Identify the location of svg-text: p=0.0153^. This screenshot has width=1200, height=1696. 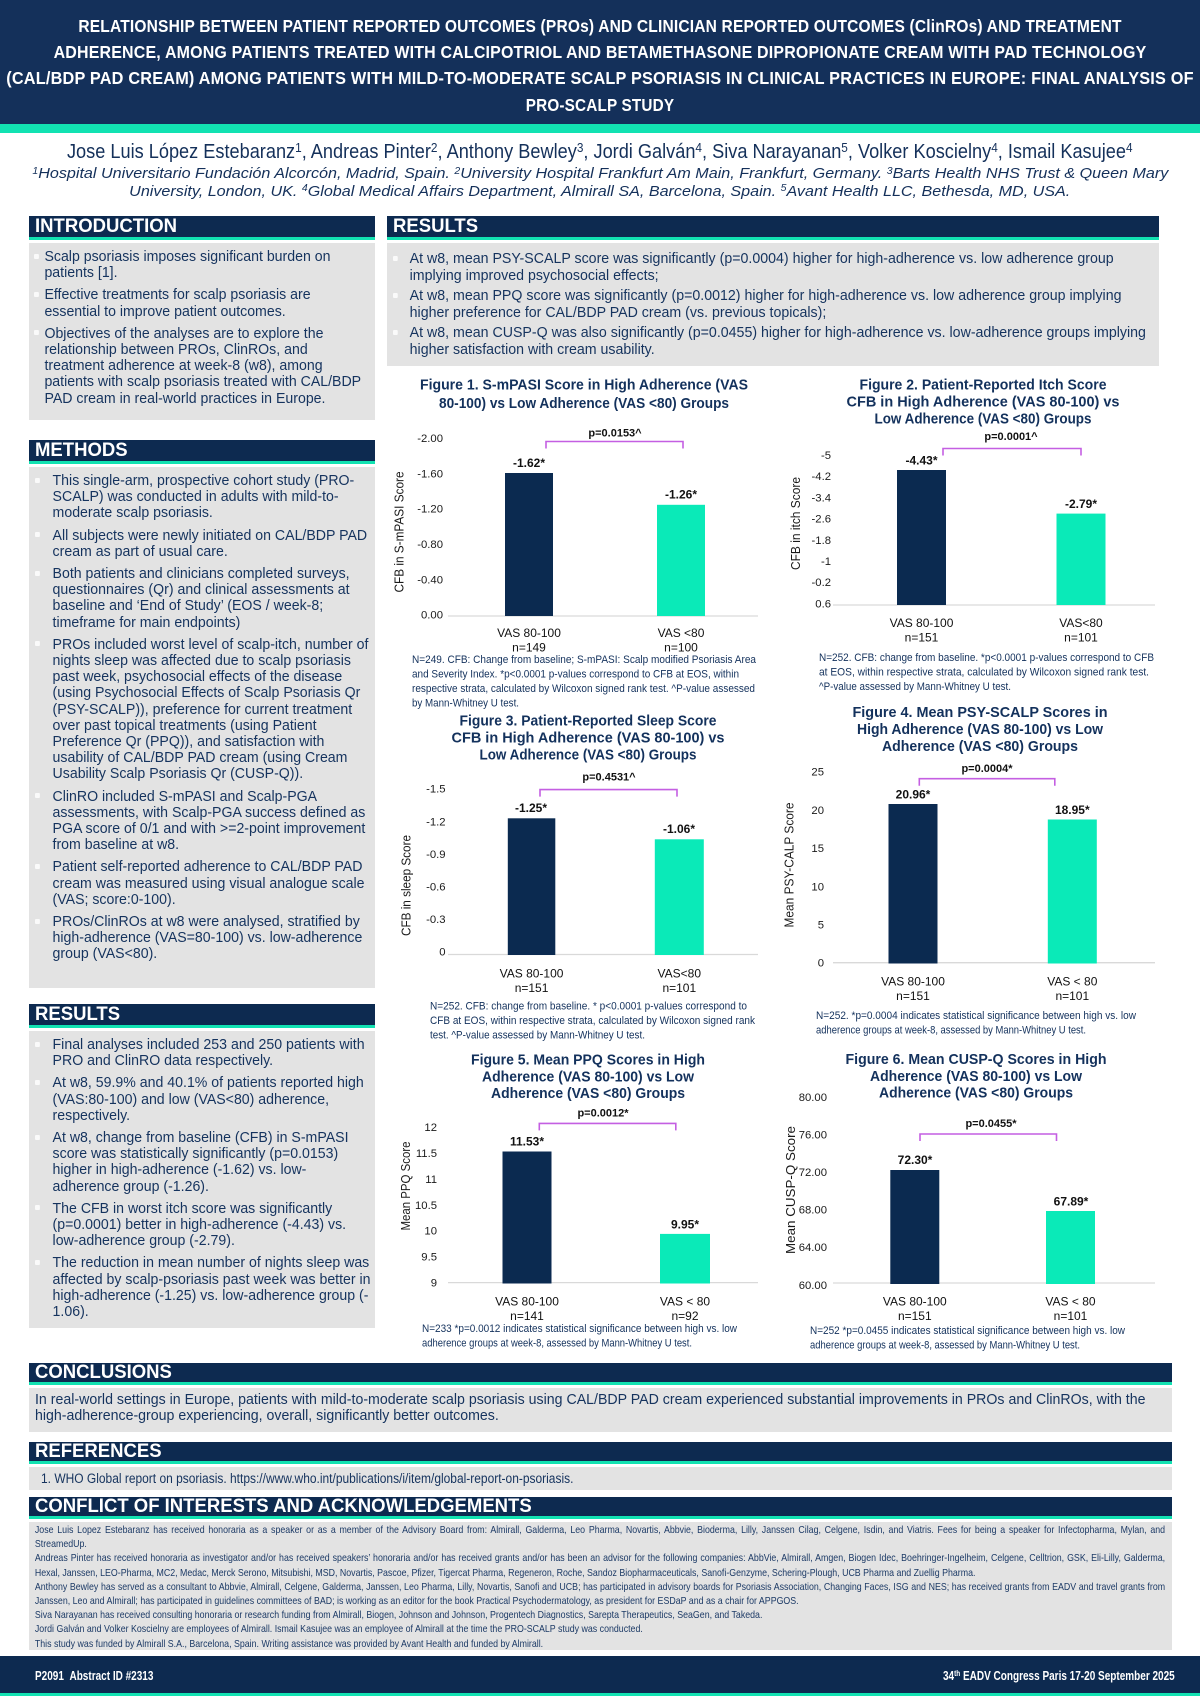
(615, 434).